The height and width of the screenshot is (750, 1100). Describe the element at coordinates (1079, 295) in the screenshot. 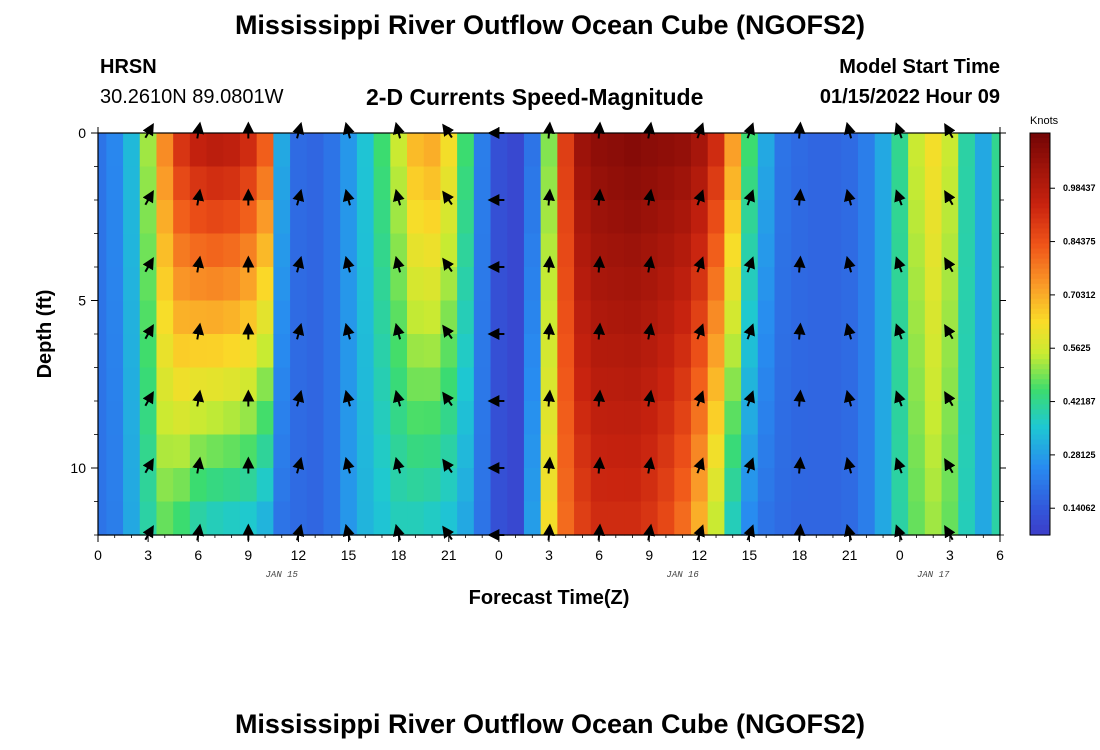

I see `colorbar-tick-label: 0.70312` at that location.